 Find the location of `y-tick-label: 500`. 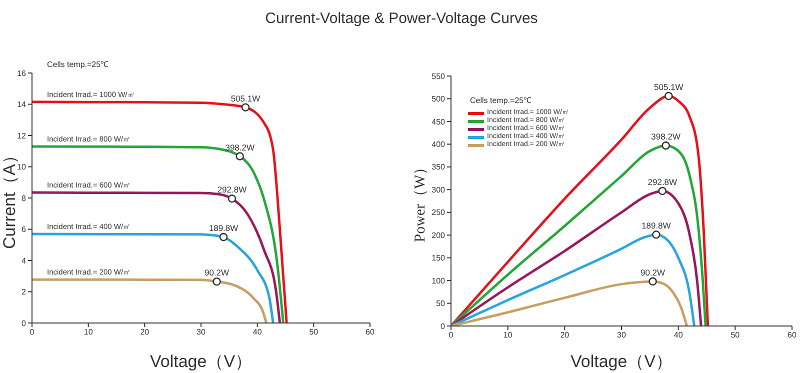

y-tick-label: 500 is located at coordinates (439, 99).